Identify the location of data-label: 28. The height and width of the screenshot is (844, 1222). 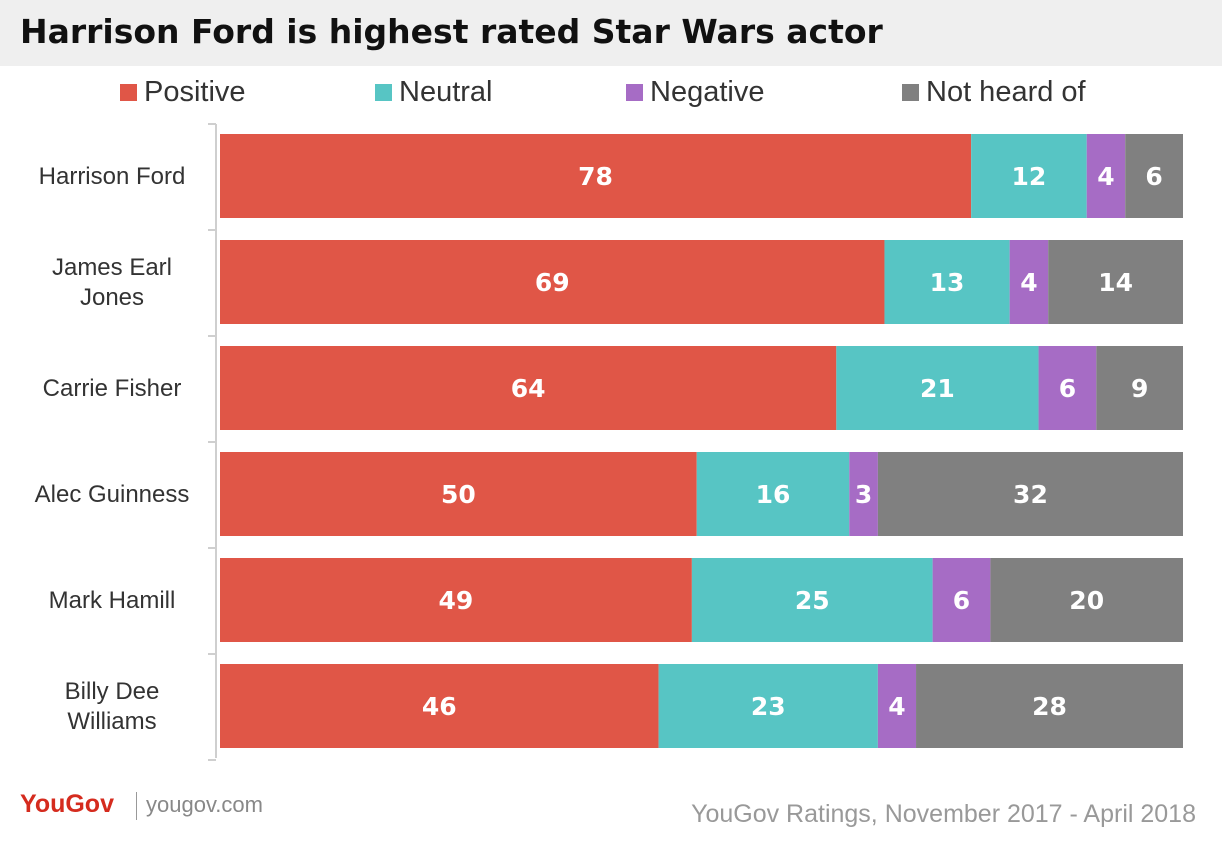
(1049, 706).